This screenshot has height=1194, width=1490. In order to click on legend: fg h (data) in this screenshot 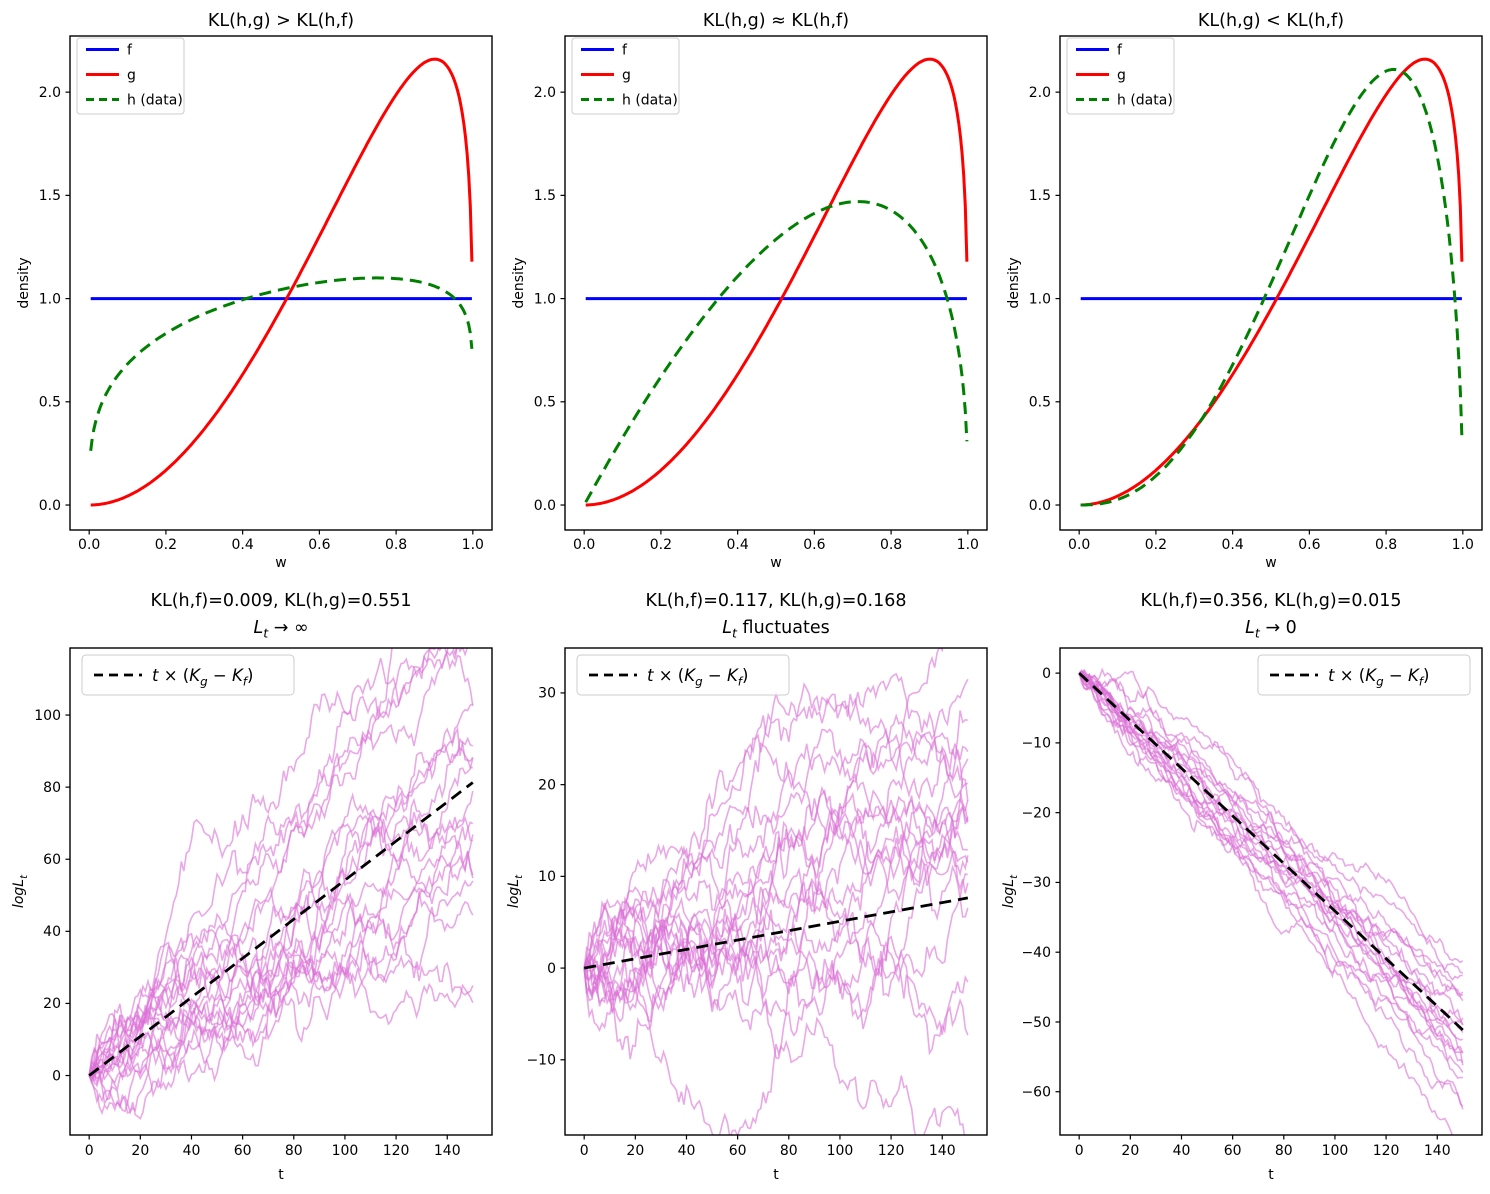, I will do `click(130, 76)`.